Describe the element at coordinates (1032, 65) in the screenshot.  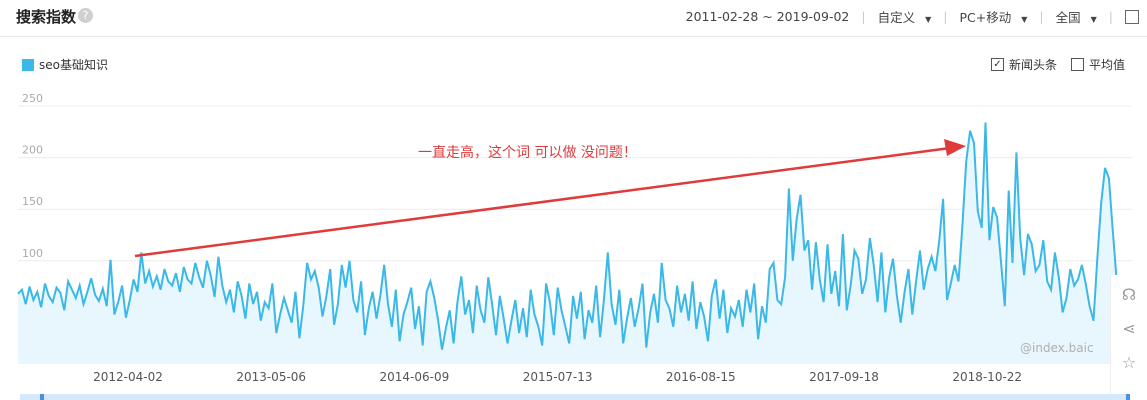
I see `news-label: 新闻头条` at that location.